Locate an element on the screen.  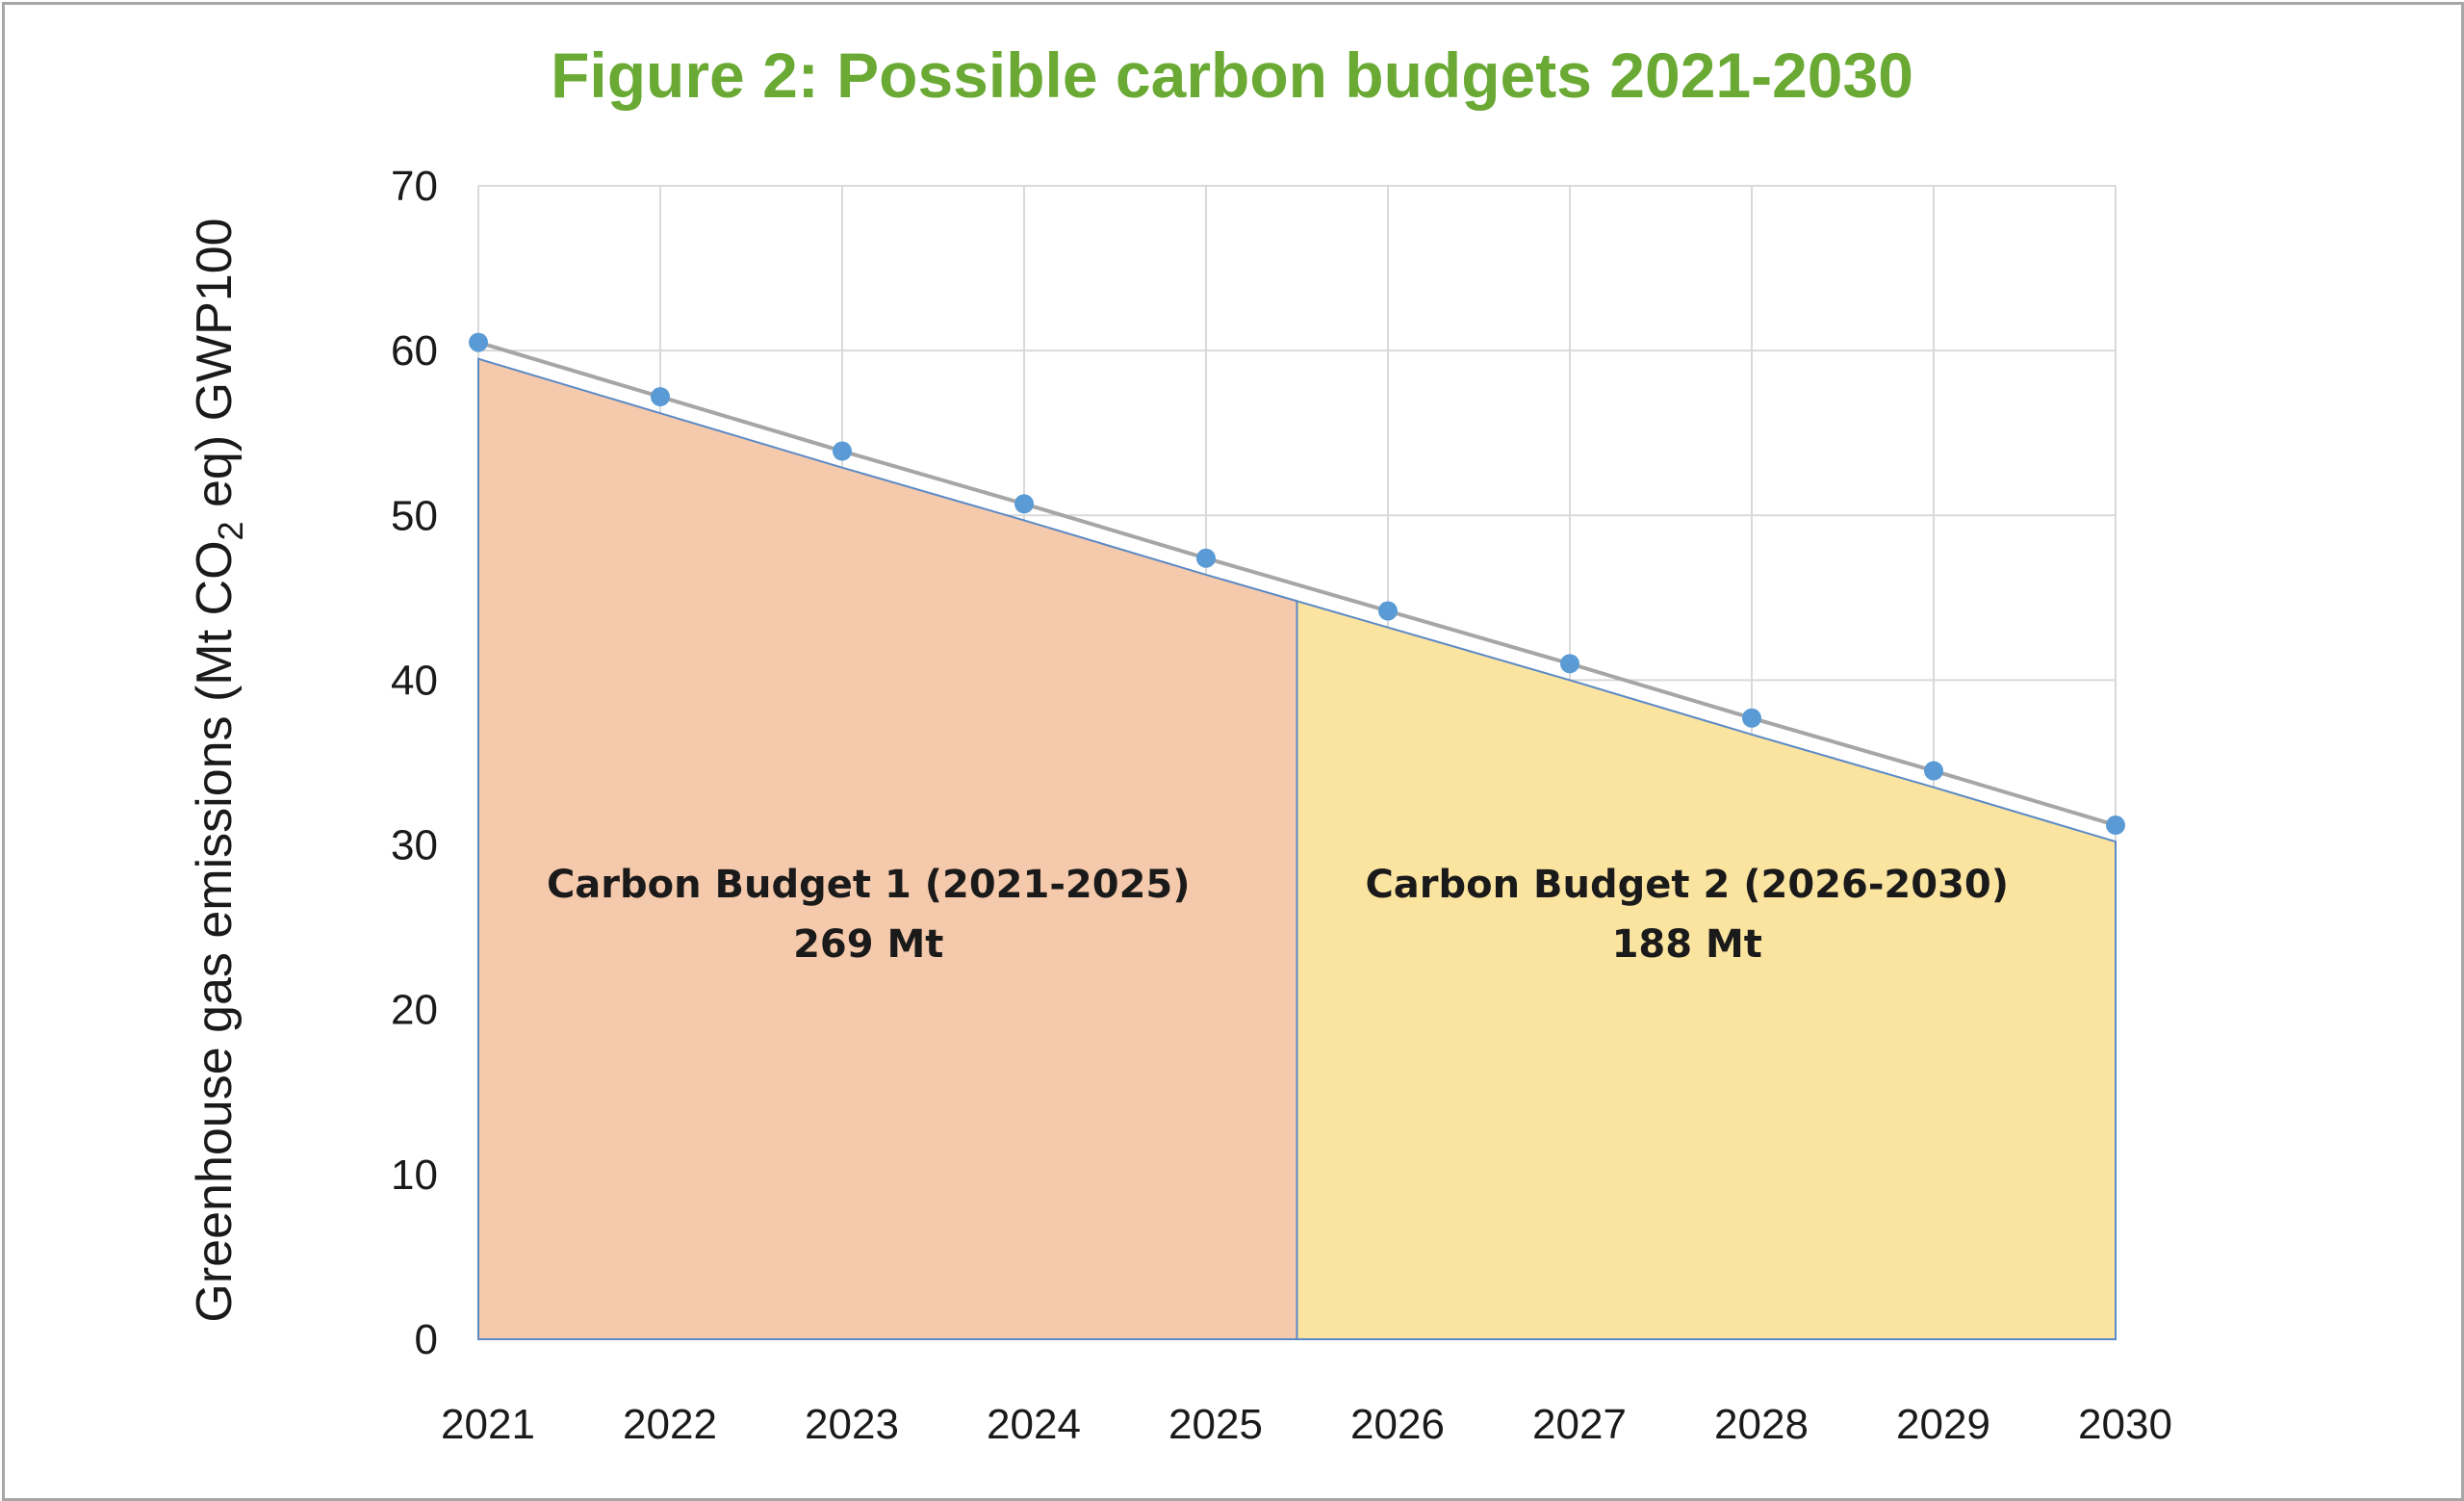
budget-1-label: Carbon Budget 1 (2021-2025) is located at coordinates (869, 885).